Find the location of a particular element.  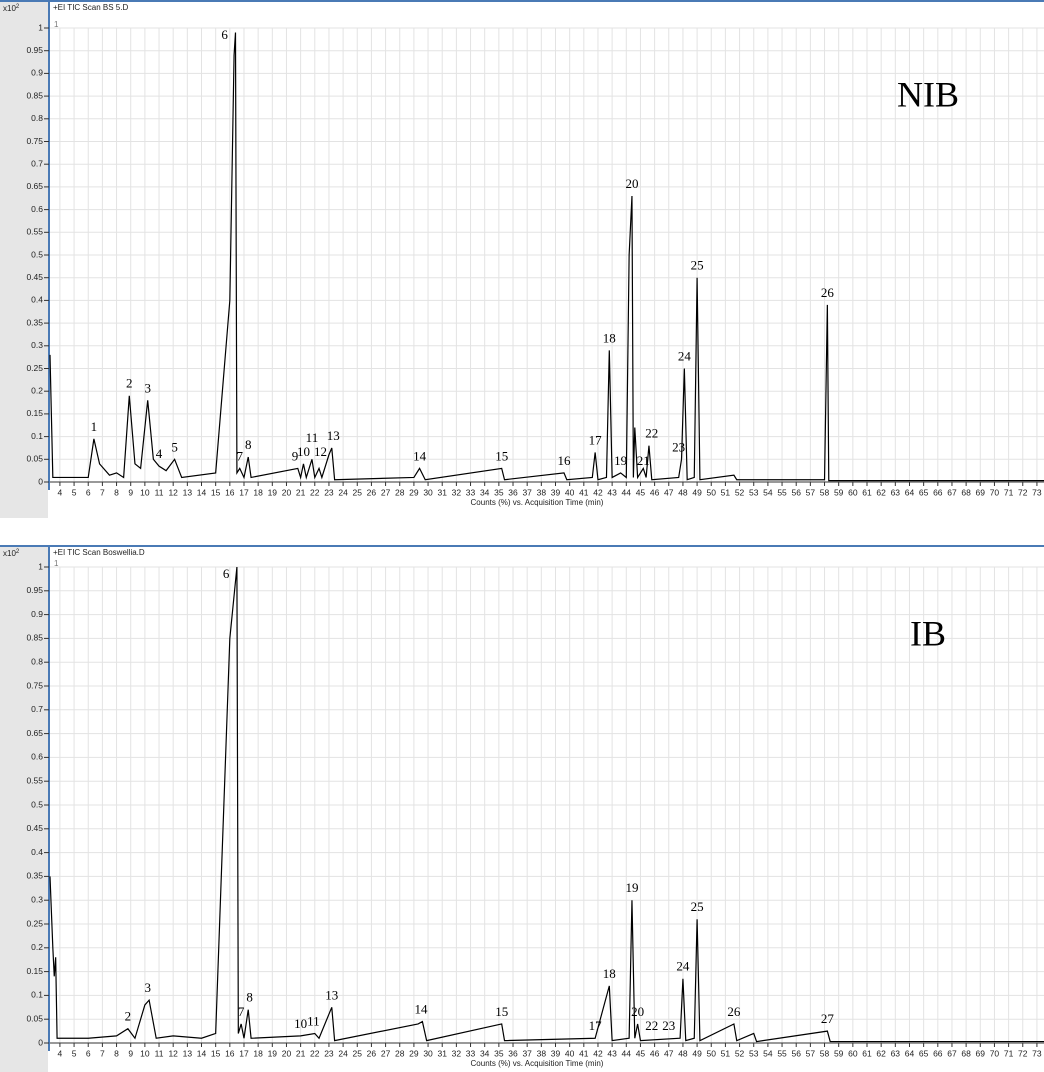

scale-label: x102 is located at coordinates (11, 9).